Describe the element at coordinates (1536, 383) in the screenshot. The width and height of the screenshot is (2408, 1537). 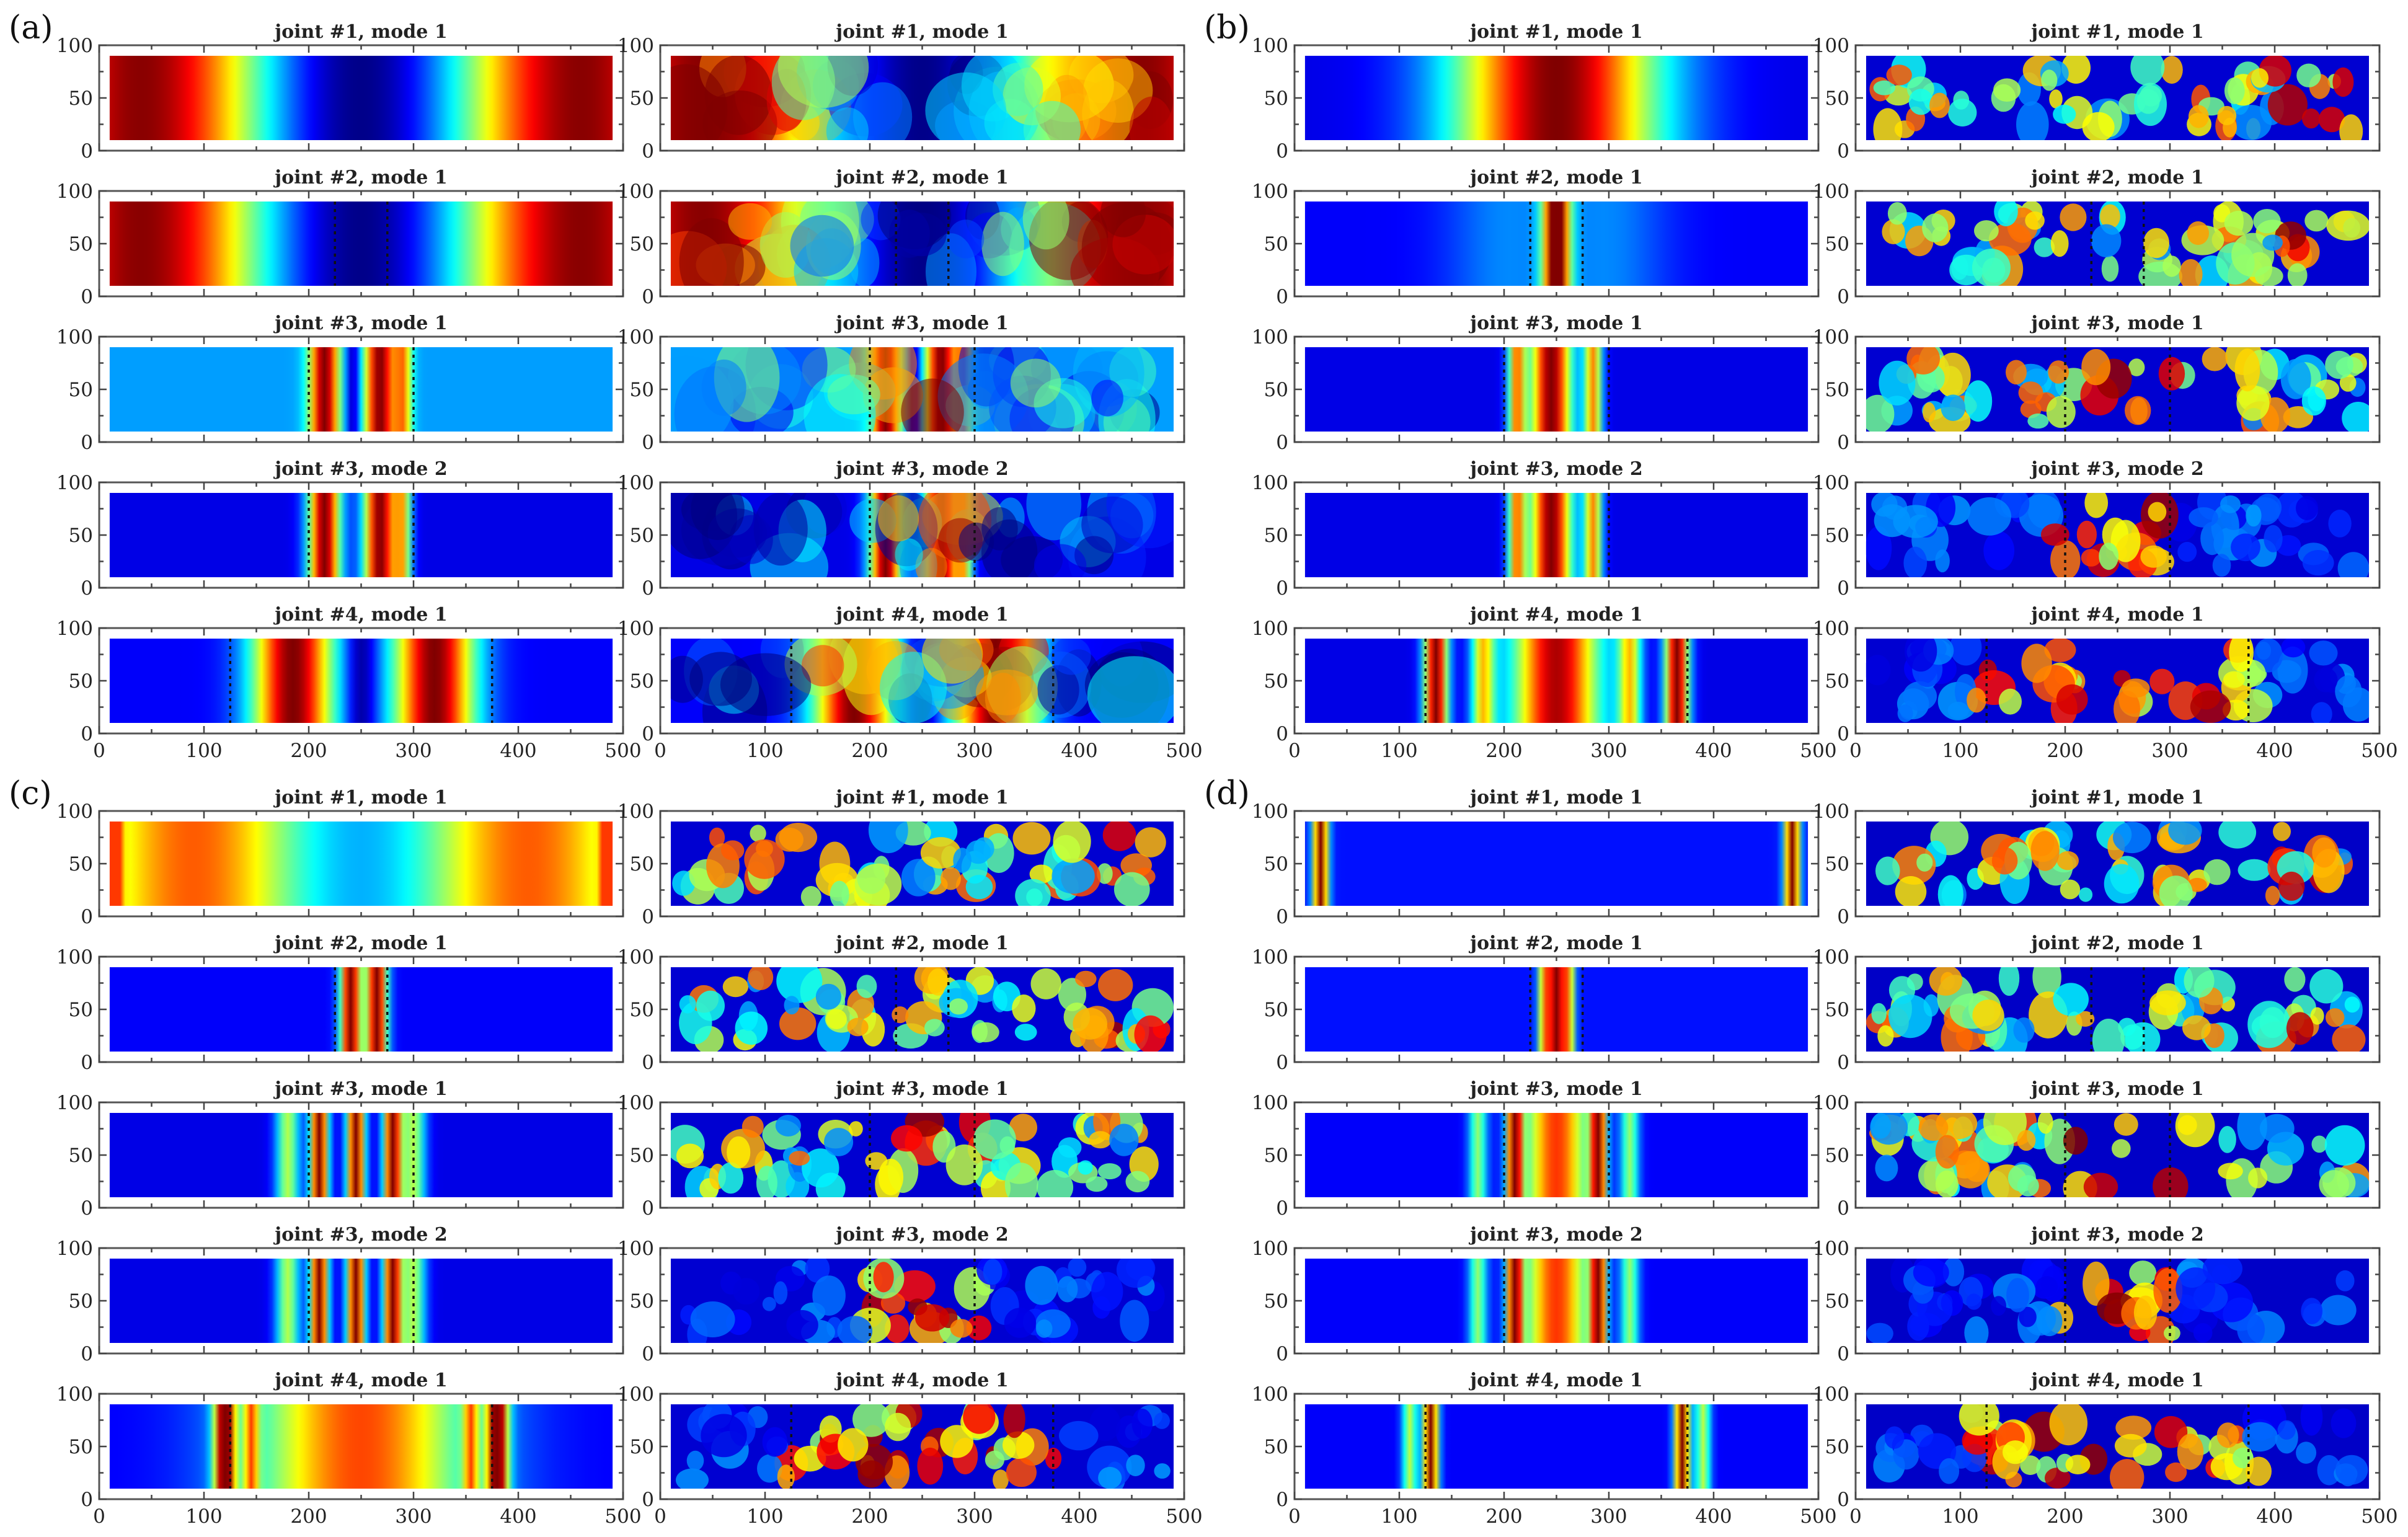
I see `axes-b-2-left: joint #3, mode 1 0 50 100` at that location.